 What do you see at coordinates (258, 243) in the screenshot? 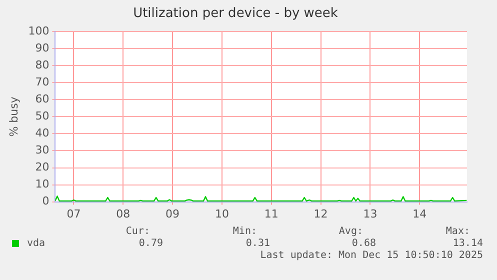
I see `text: 0.31` at bounding box center [258, 243].